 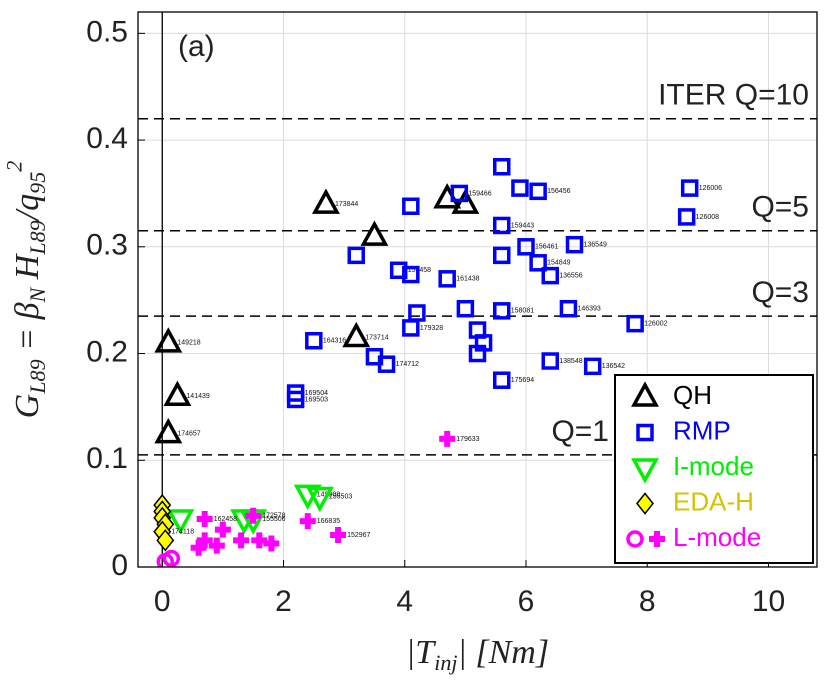 What do you see at coordinates (407, 364) in the screenshot?
I see `point-label: 174712` at bounding box center [407, 364].